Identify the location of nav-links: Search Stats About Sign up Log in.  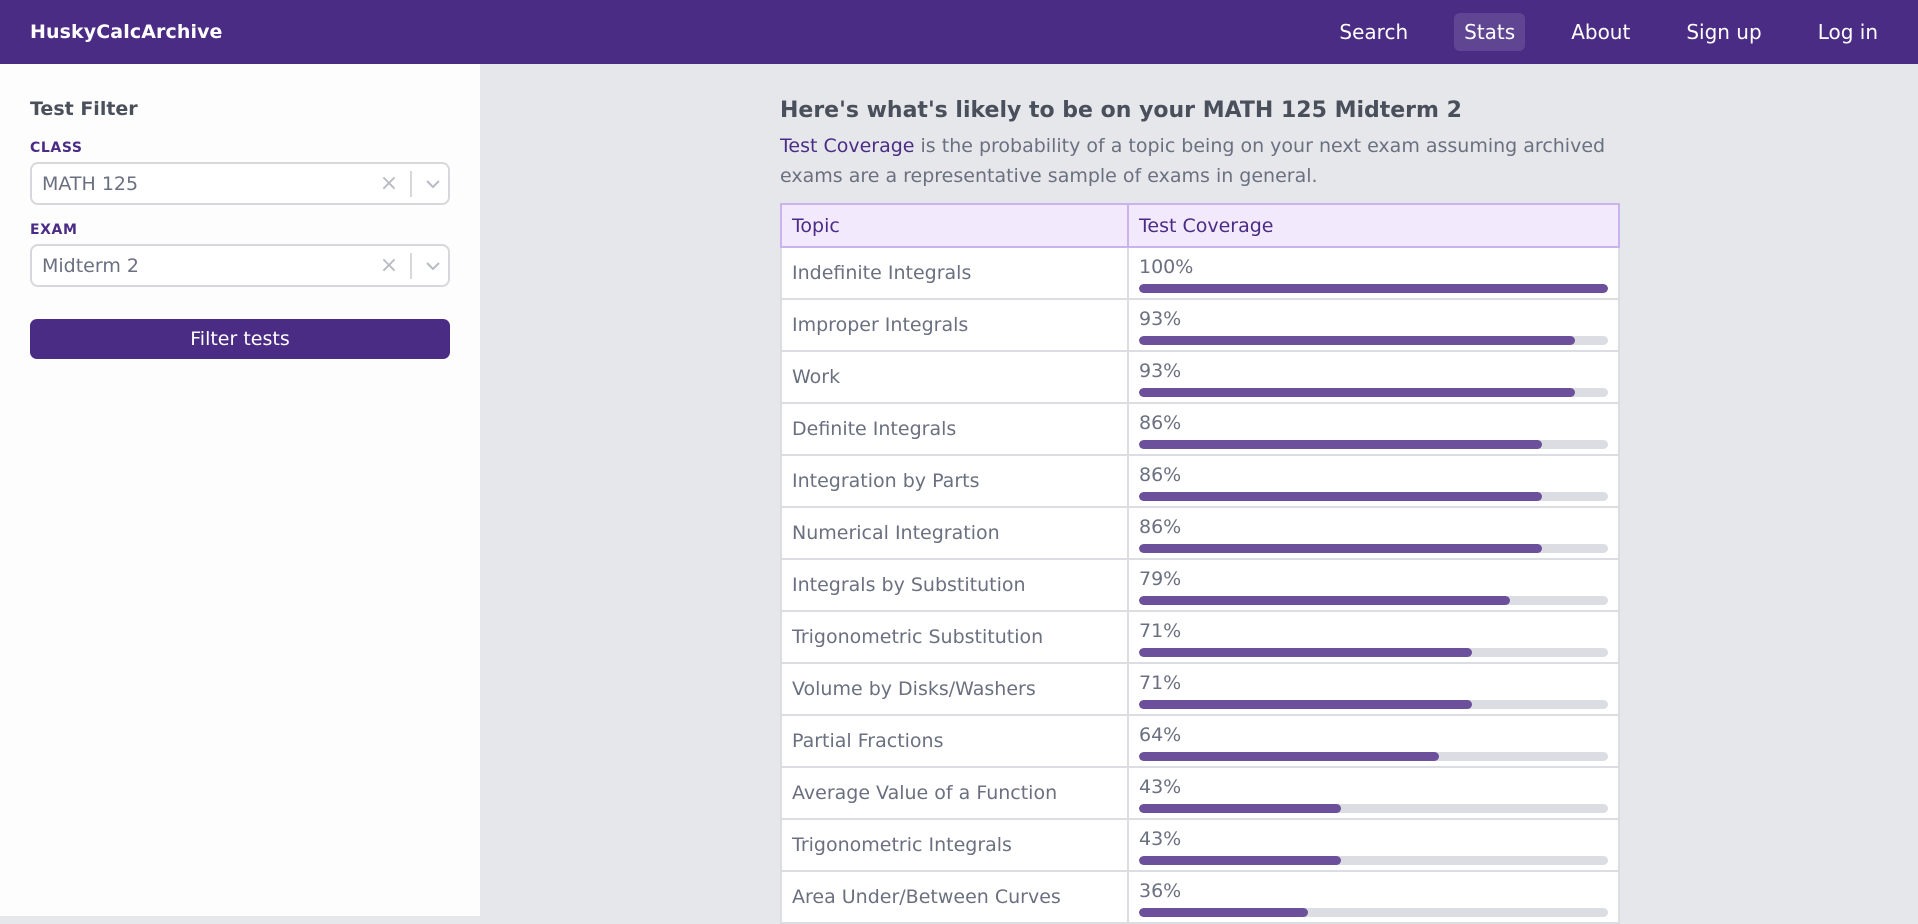
(1601, 32).